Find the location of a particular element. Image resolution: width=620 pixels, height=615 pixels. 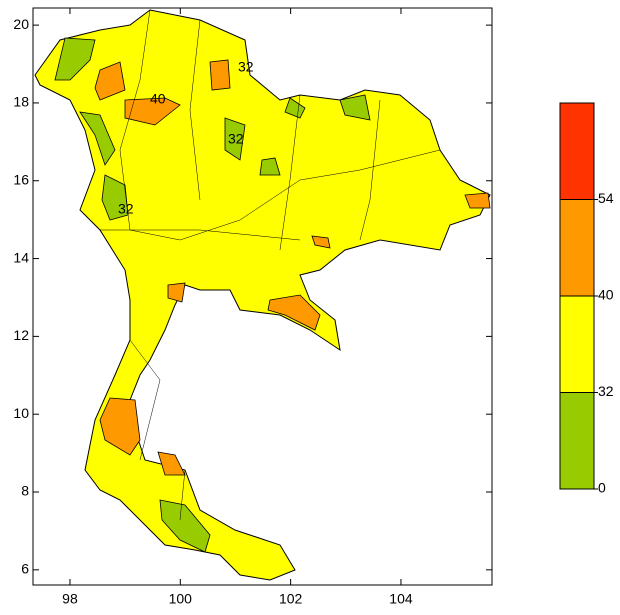

y-tick-label: 16 is located at coordinates (21, 179).